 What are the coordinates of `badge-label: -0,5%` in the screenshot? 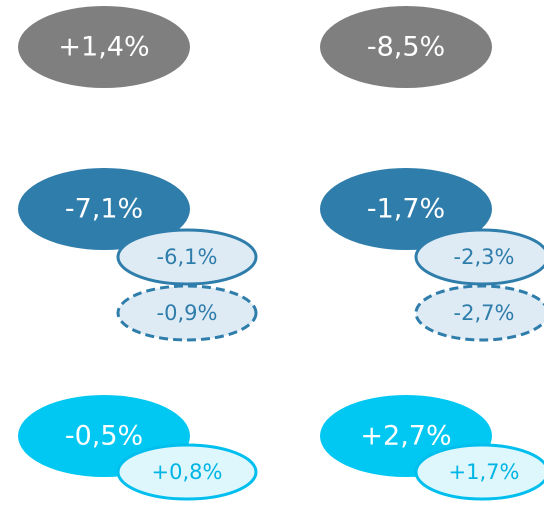 It's located at (104, 436).